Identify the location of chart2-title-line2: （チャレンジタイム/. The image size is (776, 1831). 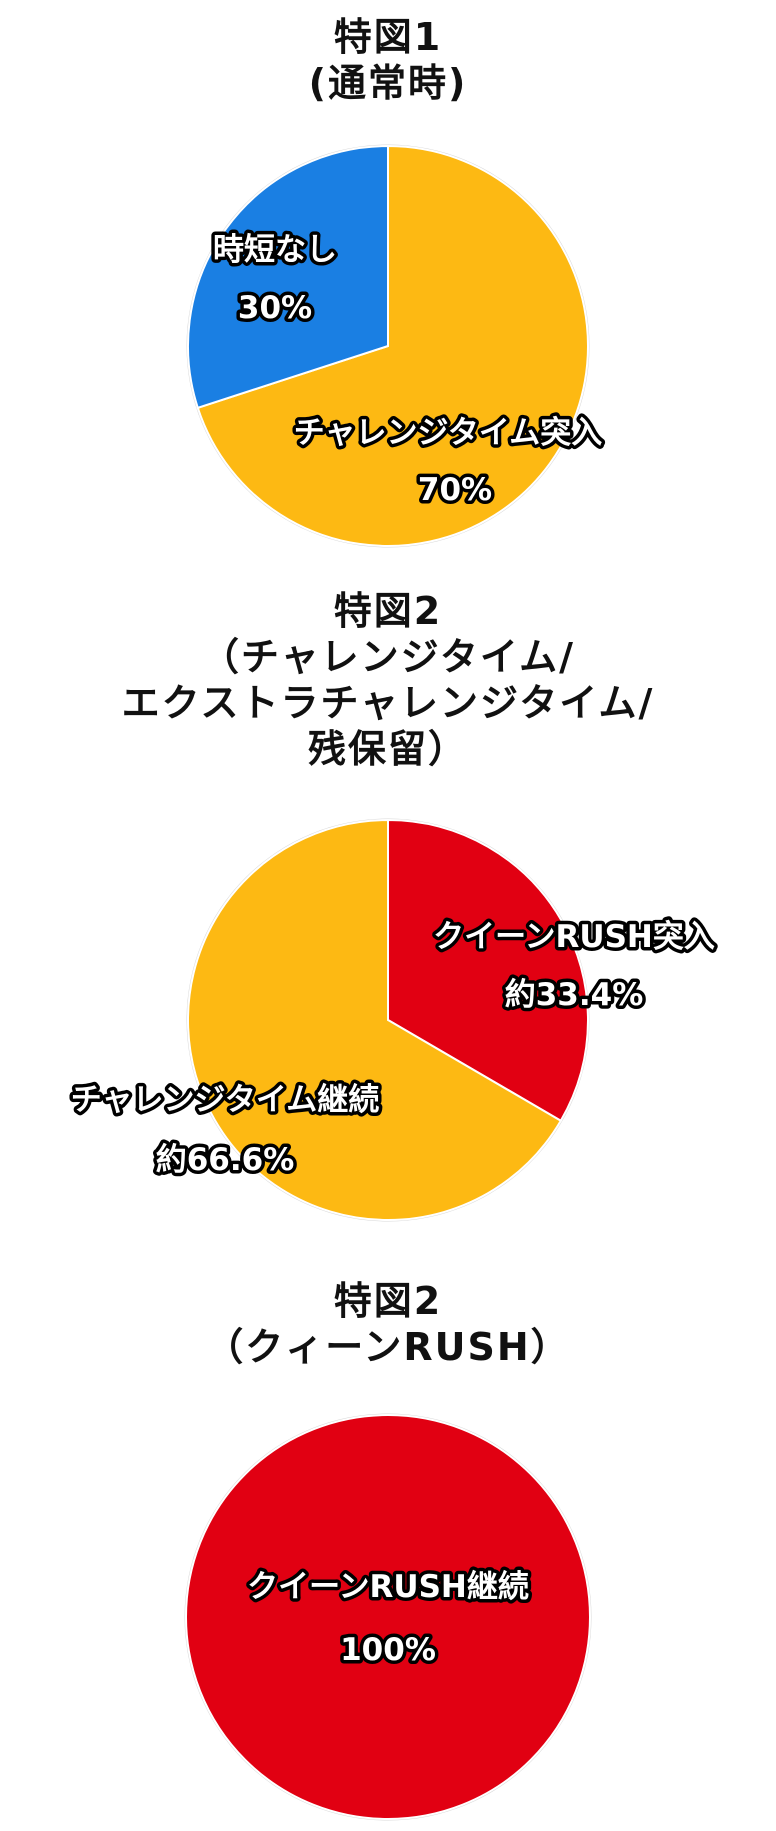
(388, 657).